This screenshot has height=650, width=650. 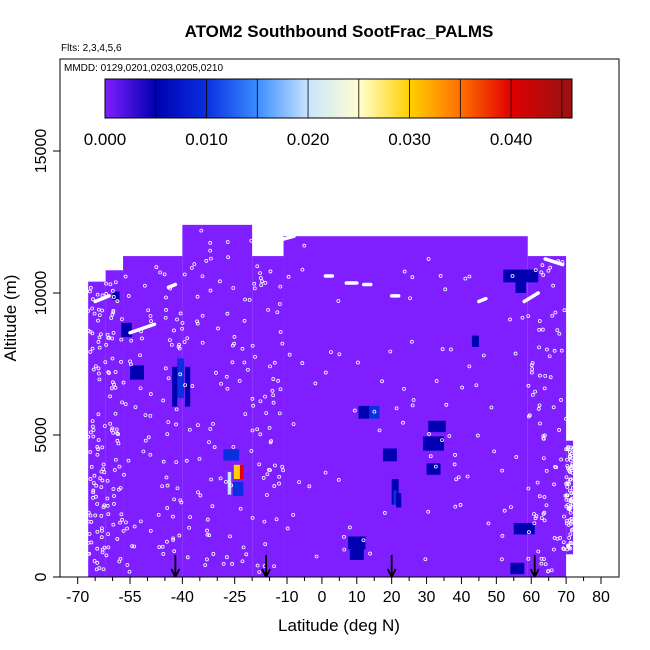 What do you see at coordinates (321, 597) in the screenshot?
I see `x-tick-label: 0` at bounding box center [321, 597].